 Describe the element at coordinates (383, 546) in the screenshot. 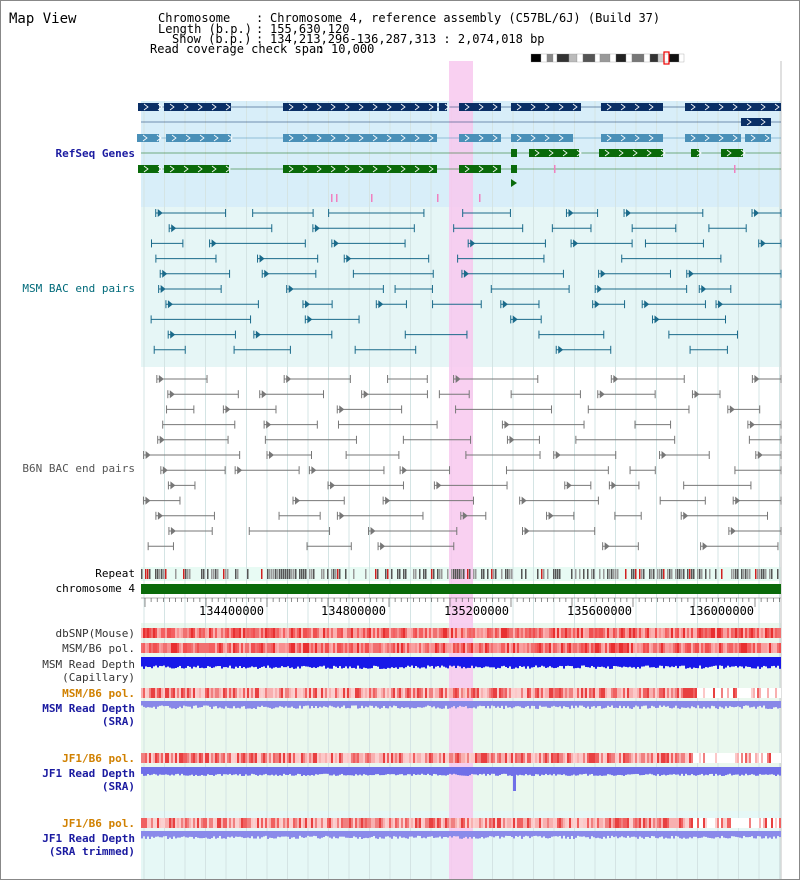

I see `b6n-bac-arrow` at that location.